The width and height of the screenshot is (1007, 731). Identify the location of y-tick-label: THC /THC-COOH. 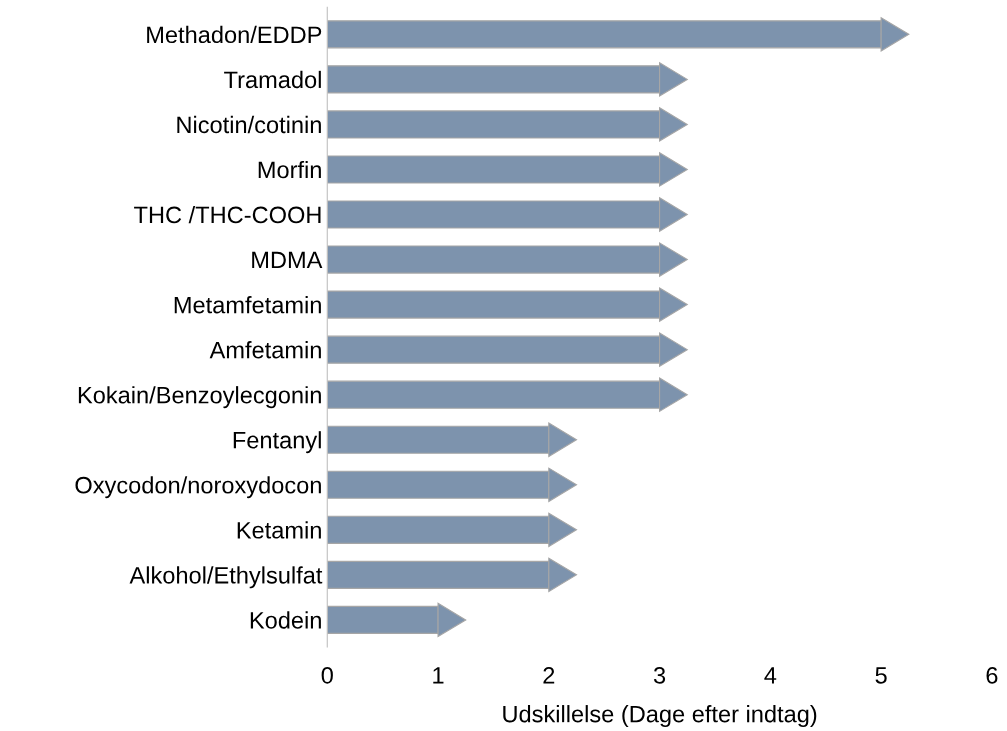
(227, 214).